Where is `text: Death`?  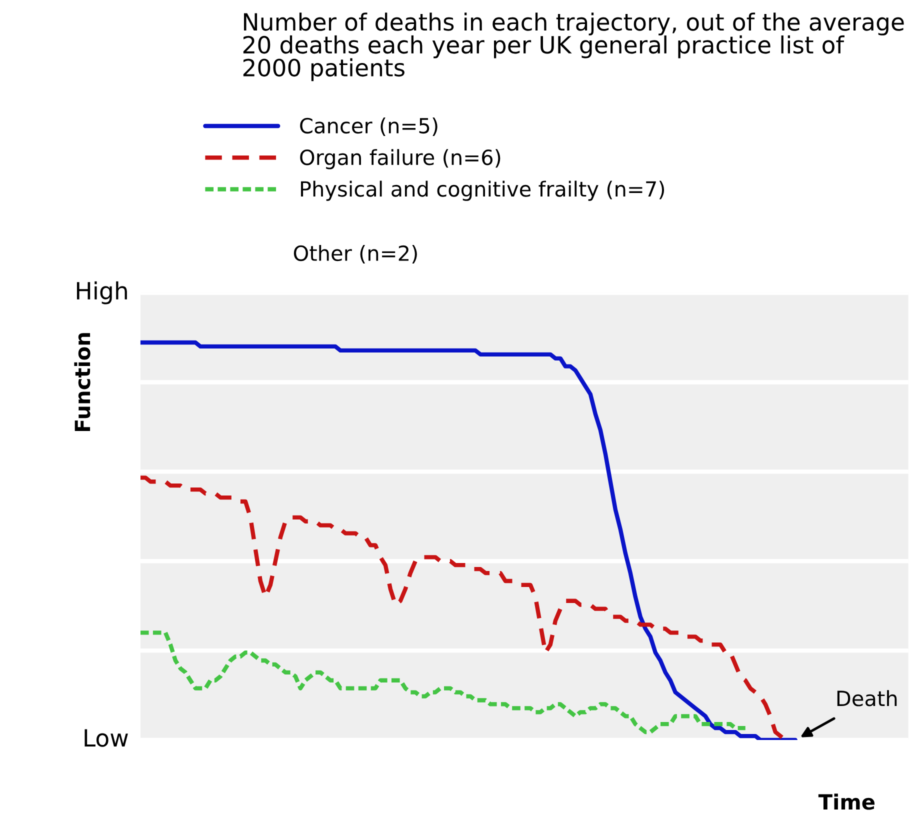 text: Death is located at coordinates (867, 698).